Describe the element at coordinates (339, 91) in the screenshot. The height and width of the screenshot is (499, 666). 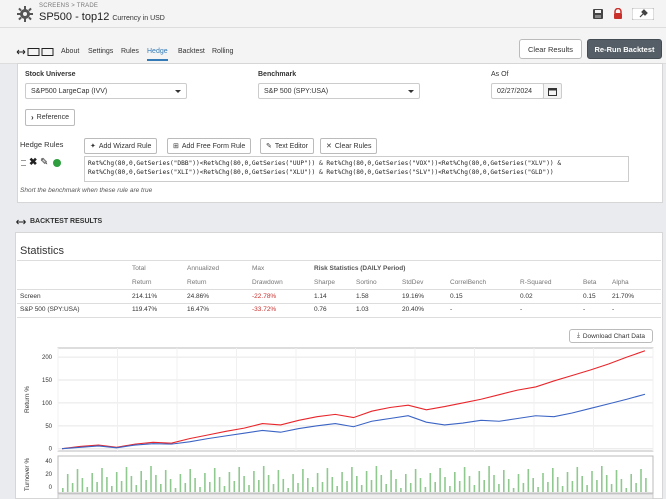
I see `benchmark-select: S&P 500 (SPY:USA)` at that location.